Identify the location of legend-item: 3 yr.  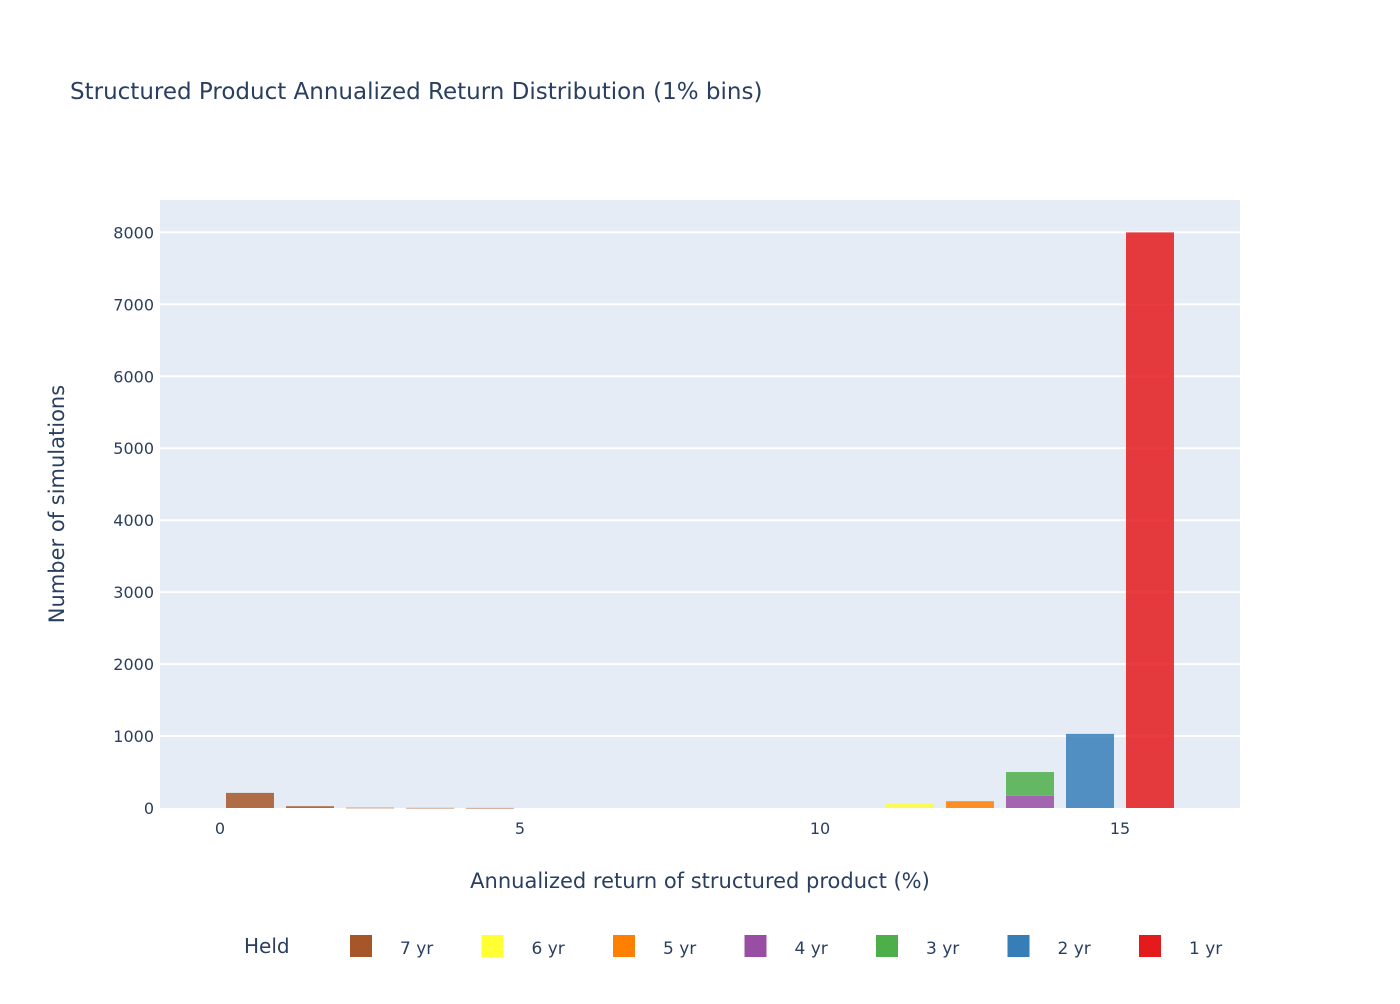
(917, 947).